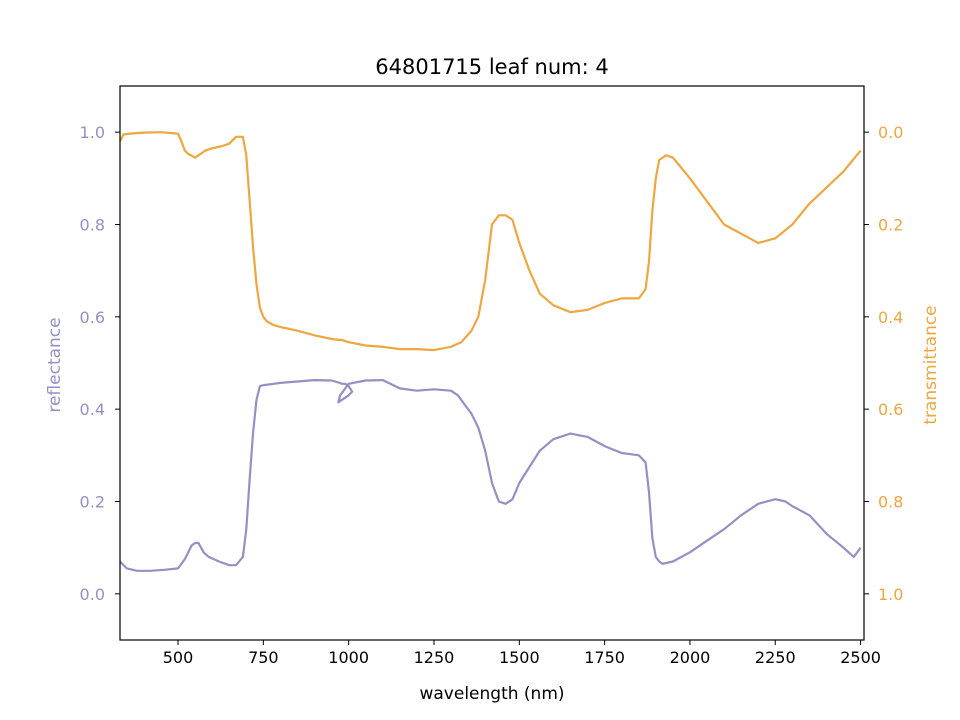  What do you see at coordinates (92, 317) in the screenshot?
I see `left-tick-label: 0.6` at bounding box center [92, 317].